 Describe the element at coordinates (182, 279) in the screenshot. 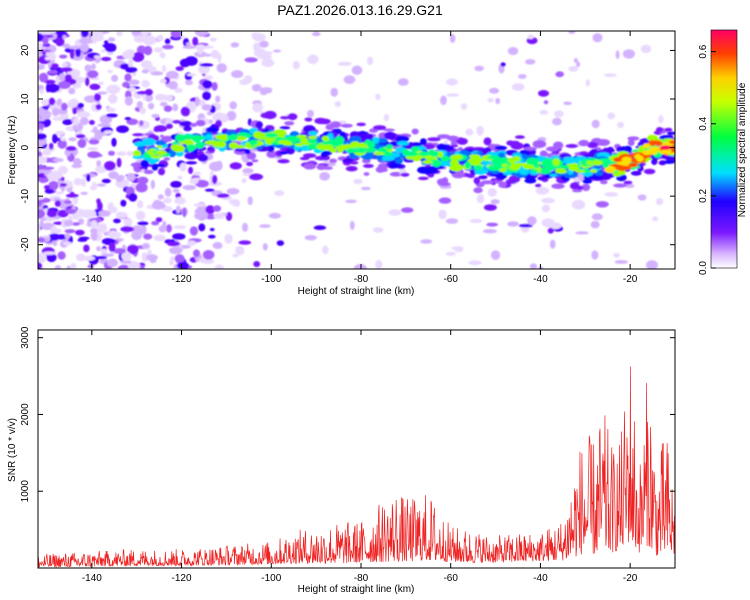

I see `x-tick-label: -120` at that location.